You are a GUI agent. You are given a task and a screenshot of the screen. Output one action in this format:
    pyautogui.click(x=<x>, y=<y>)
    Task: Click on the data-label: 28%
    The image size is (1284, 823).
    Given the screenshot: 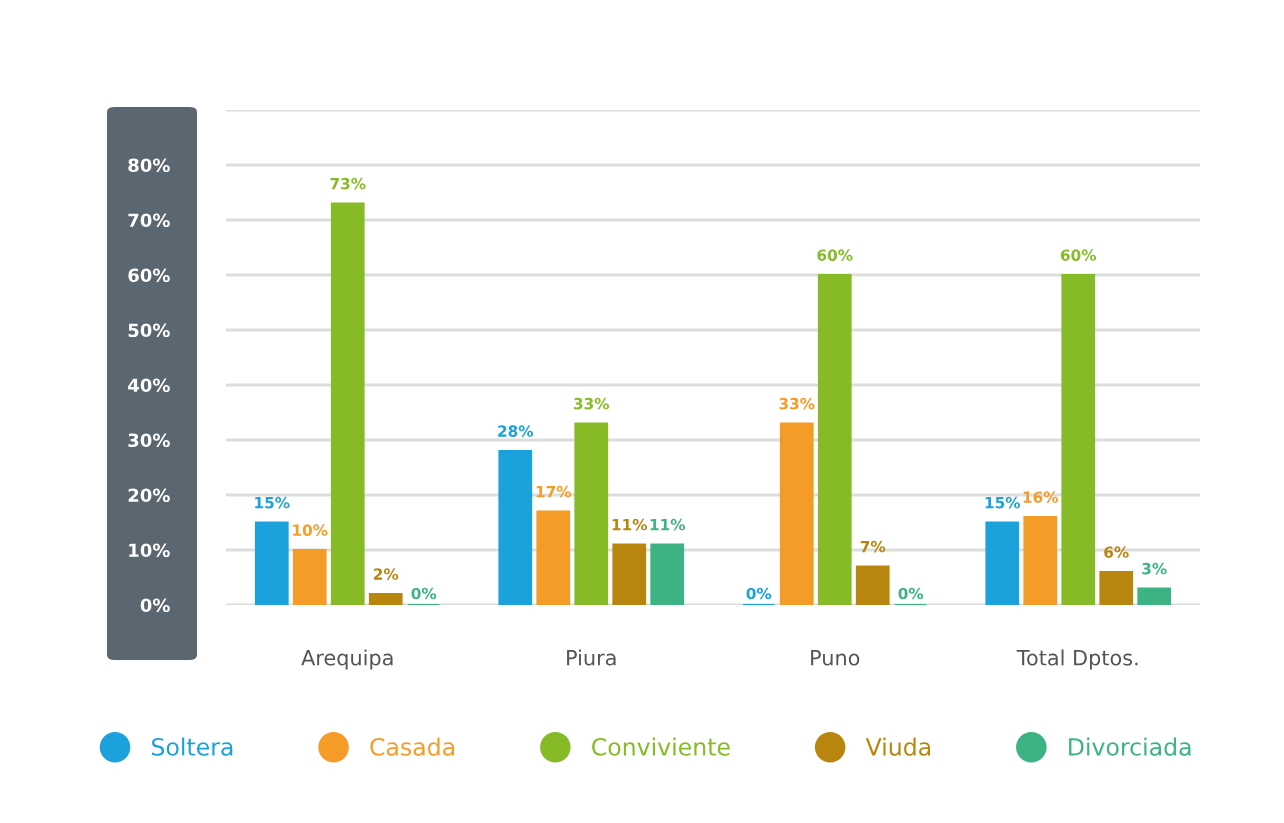 What is the action you would take?
    pyautogui.click(x=516, y=431)
    